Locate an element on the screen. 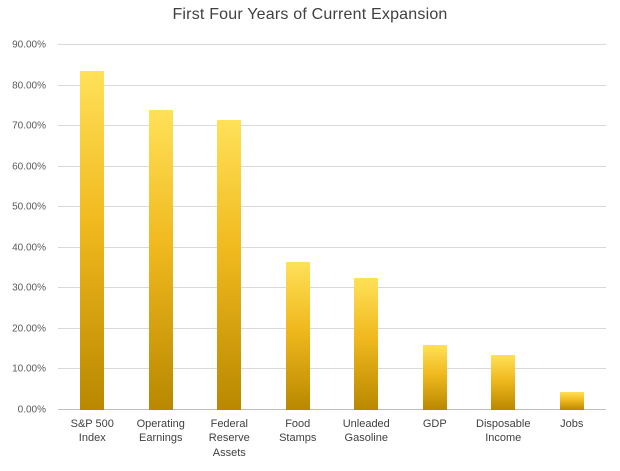  x-category-label: Jobs is located at coordinates (572, 424).